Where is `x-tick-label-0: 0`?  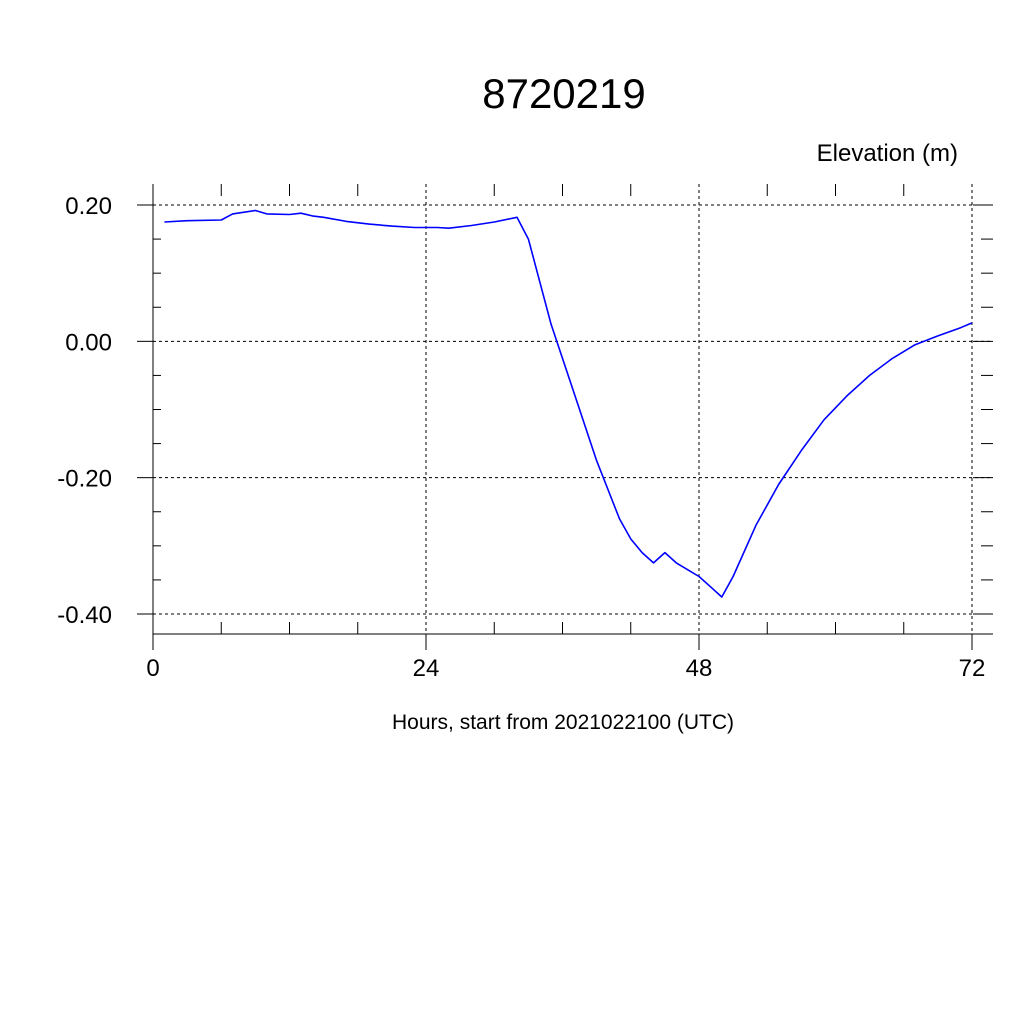 x-tick-label-0: 0 is located at coordinates (152, 668).